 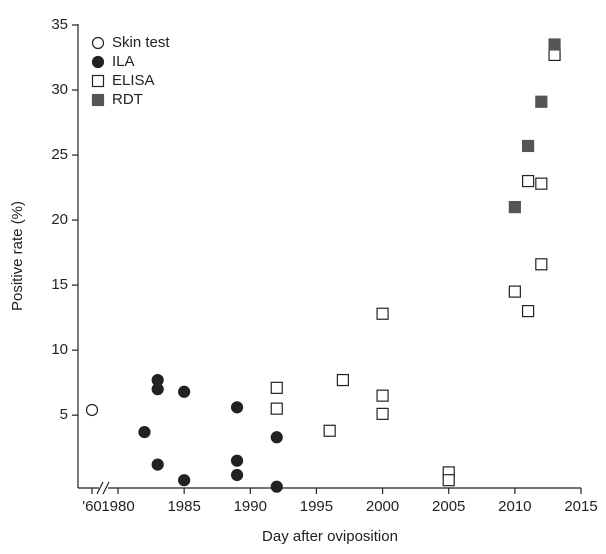 What do you see at coordinates (59, 154) in the screenshot?
I see `y-tick-label: 25` at bounding box center [59, 154].